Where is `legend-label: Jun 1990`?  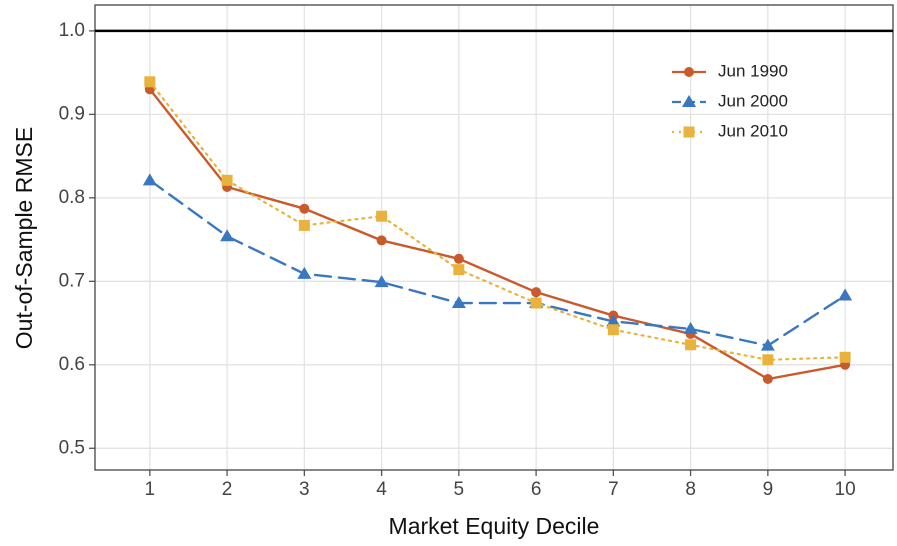
legend-label: Jun 1990 is located at coordinates (753, 70).